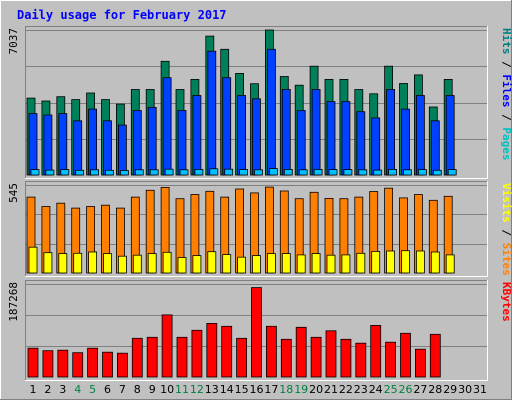 This screenshot has width=512, height=400. What do you see at coordinates (13, 302) in the screenshot?
I see `y-max-label: 187268` at bounding box center [13, 302].